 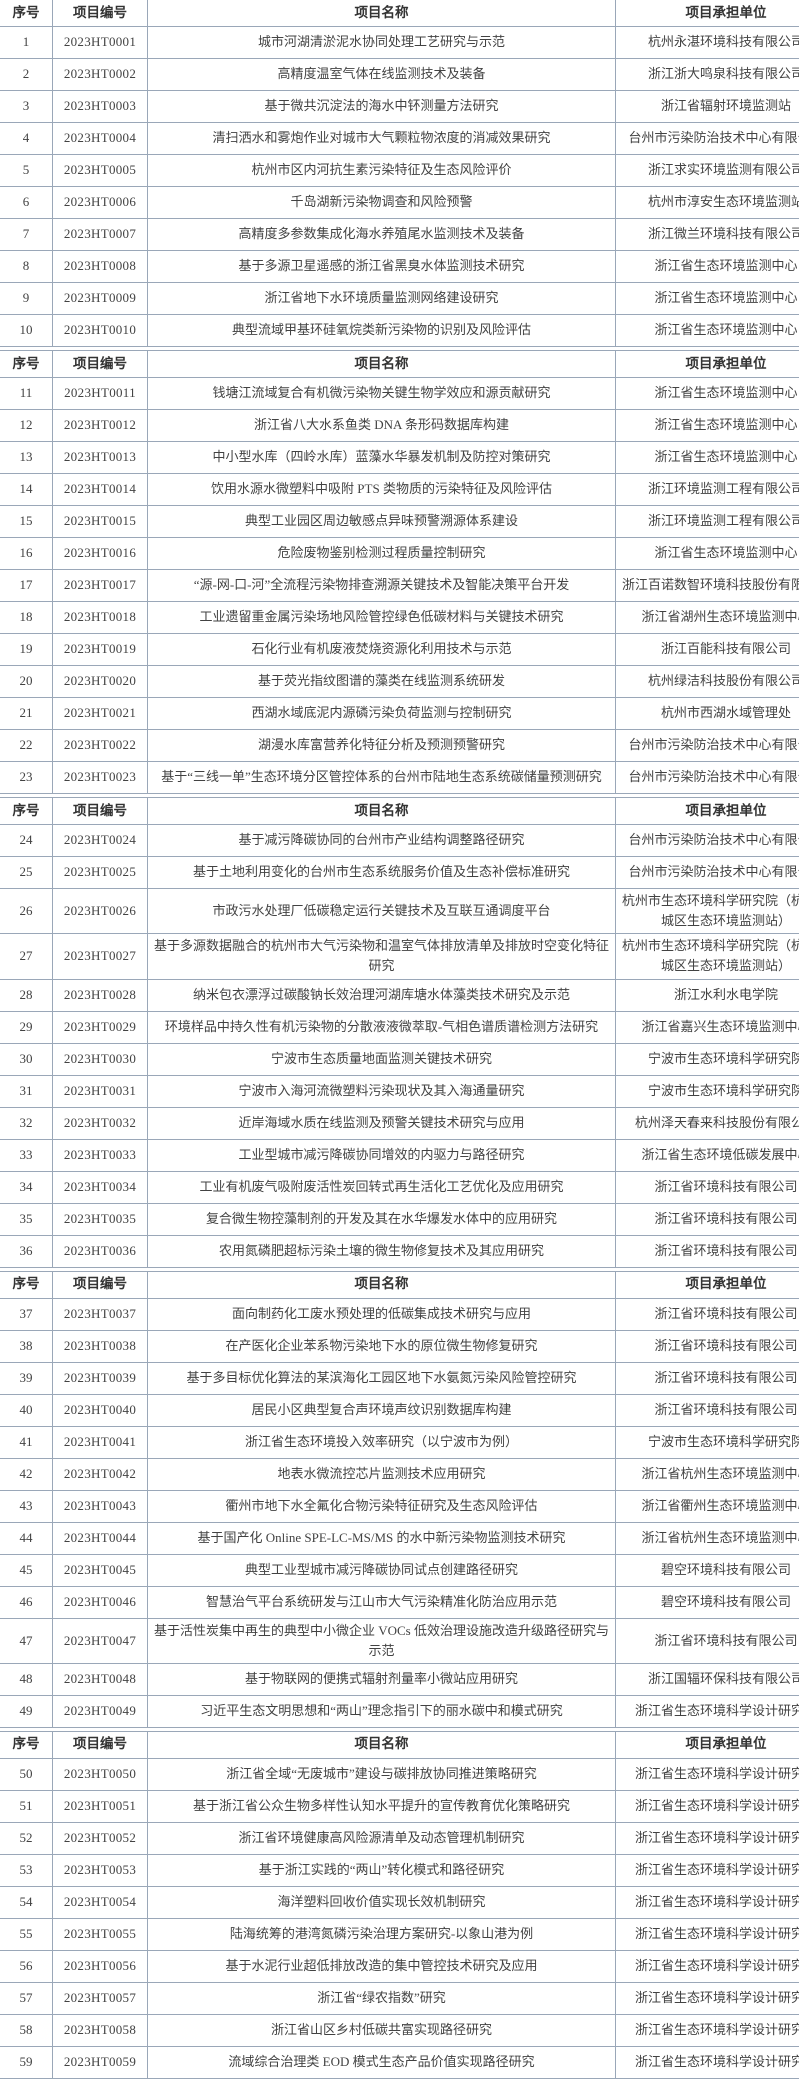 What do you see at coordinates (26, 1506) in the screenshot?
I see `row-index-cell: 43` at bounding box center [26, 1506].